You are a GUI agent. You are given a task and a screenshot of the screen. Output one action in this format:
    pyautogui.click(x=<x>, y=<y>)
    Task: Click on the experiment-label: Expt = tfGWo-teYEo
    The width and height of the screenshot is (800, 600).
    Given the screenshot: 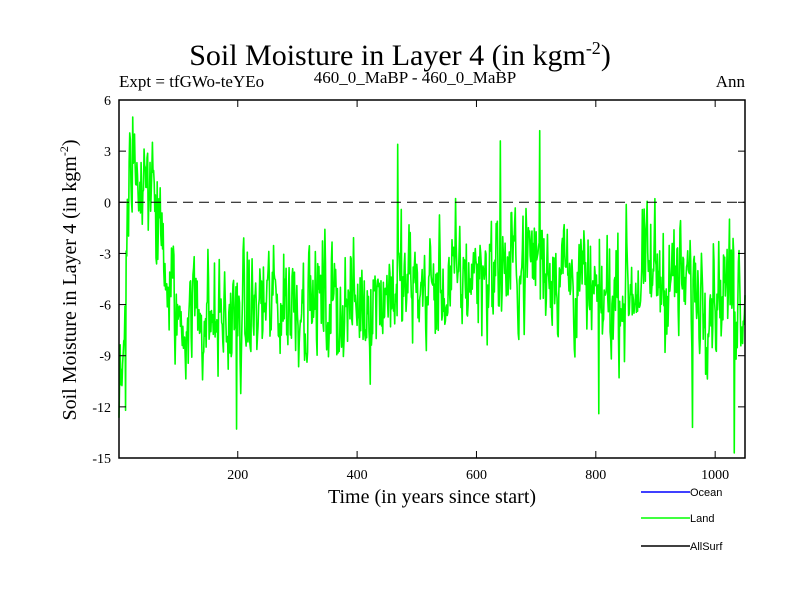 What is the action you would take?
    pyautogui.click(x=192, y=81)
    